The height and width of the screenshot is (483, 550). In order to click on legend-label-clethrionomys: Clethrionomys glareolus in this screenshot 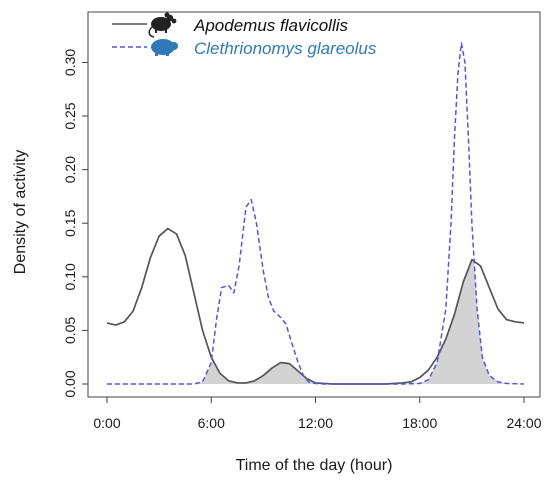, I will do `click(285, 48)`.